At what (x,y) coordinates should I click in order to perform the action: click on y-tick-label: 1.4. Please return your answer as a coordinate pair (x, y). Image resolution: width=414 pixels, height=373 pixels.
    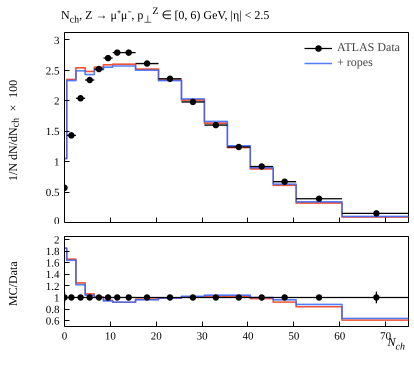
    Looking at the image, I should click on (53, 275).